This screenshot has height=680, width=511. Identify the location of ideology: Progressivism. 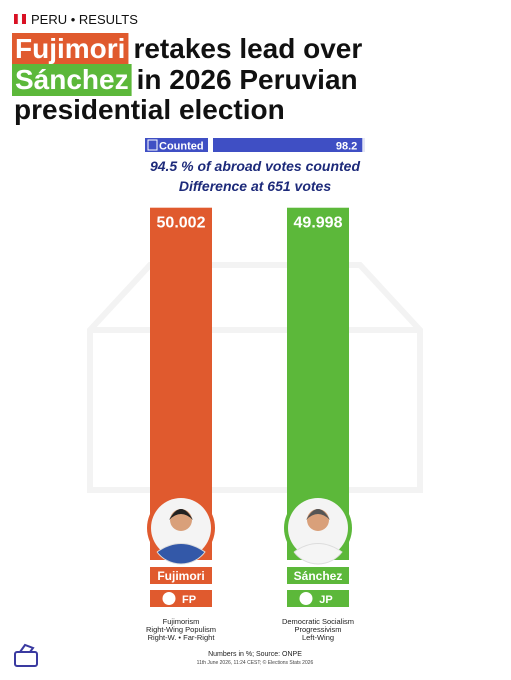
(317, 629).